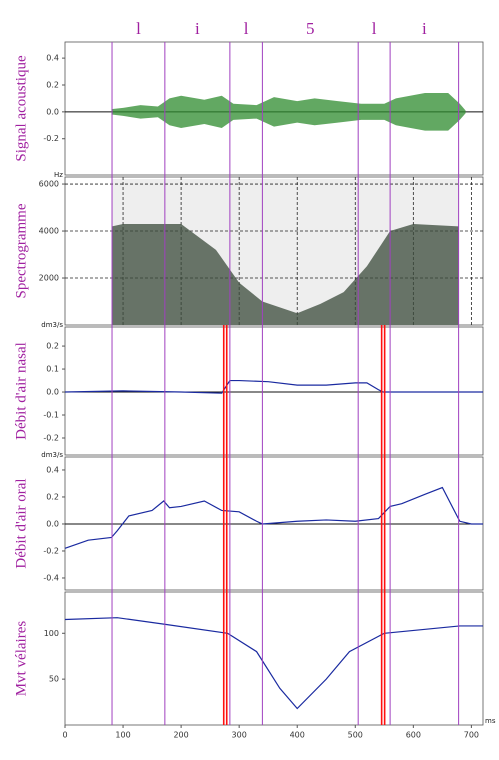 The image size is (499, 760). What do you see at coordinates (21, 108) in the screenshot?
I see `y-axis-label: Signal acoustique` at bounding box center [21, 108].